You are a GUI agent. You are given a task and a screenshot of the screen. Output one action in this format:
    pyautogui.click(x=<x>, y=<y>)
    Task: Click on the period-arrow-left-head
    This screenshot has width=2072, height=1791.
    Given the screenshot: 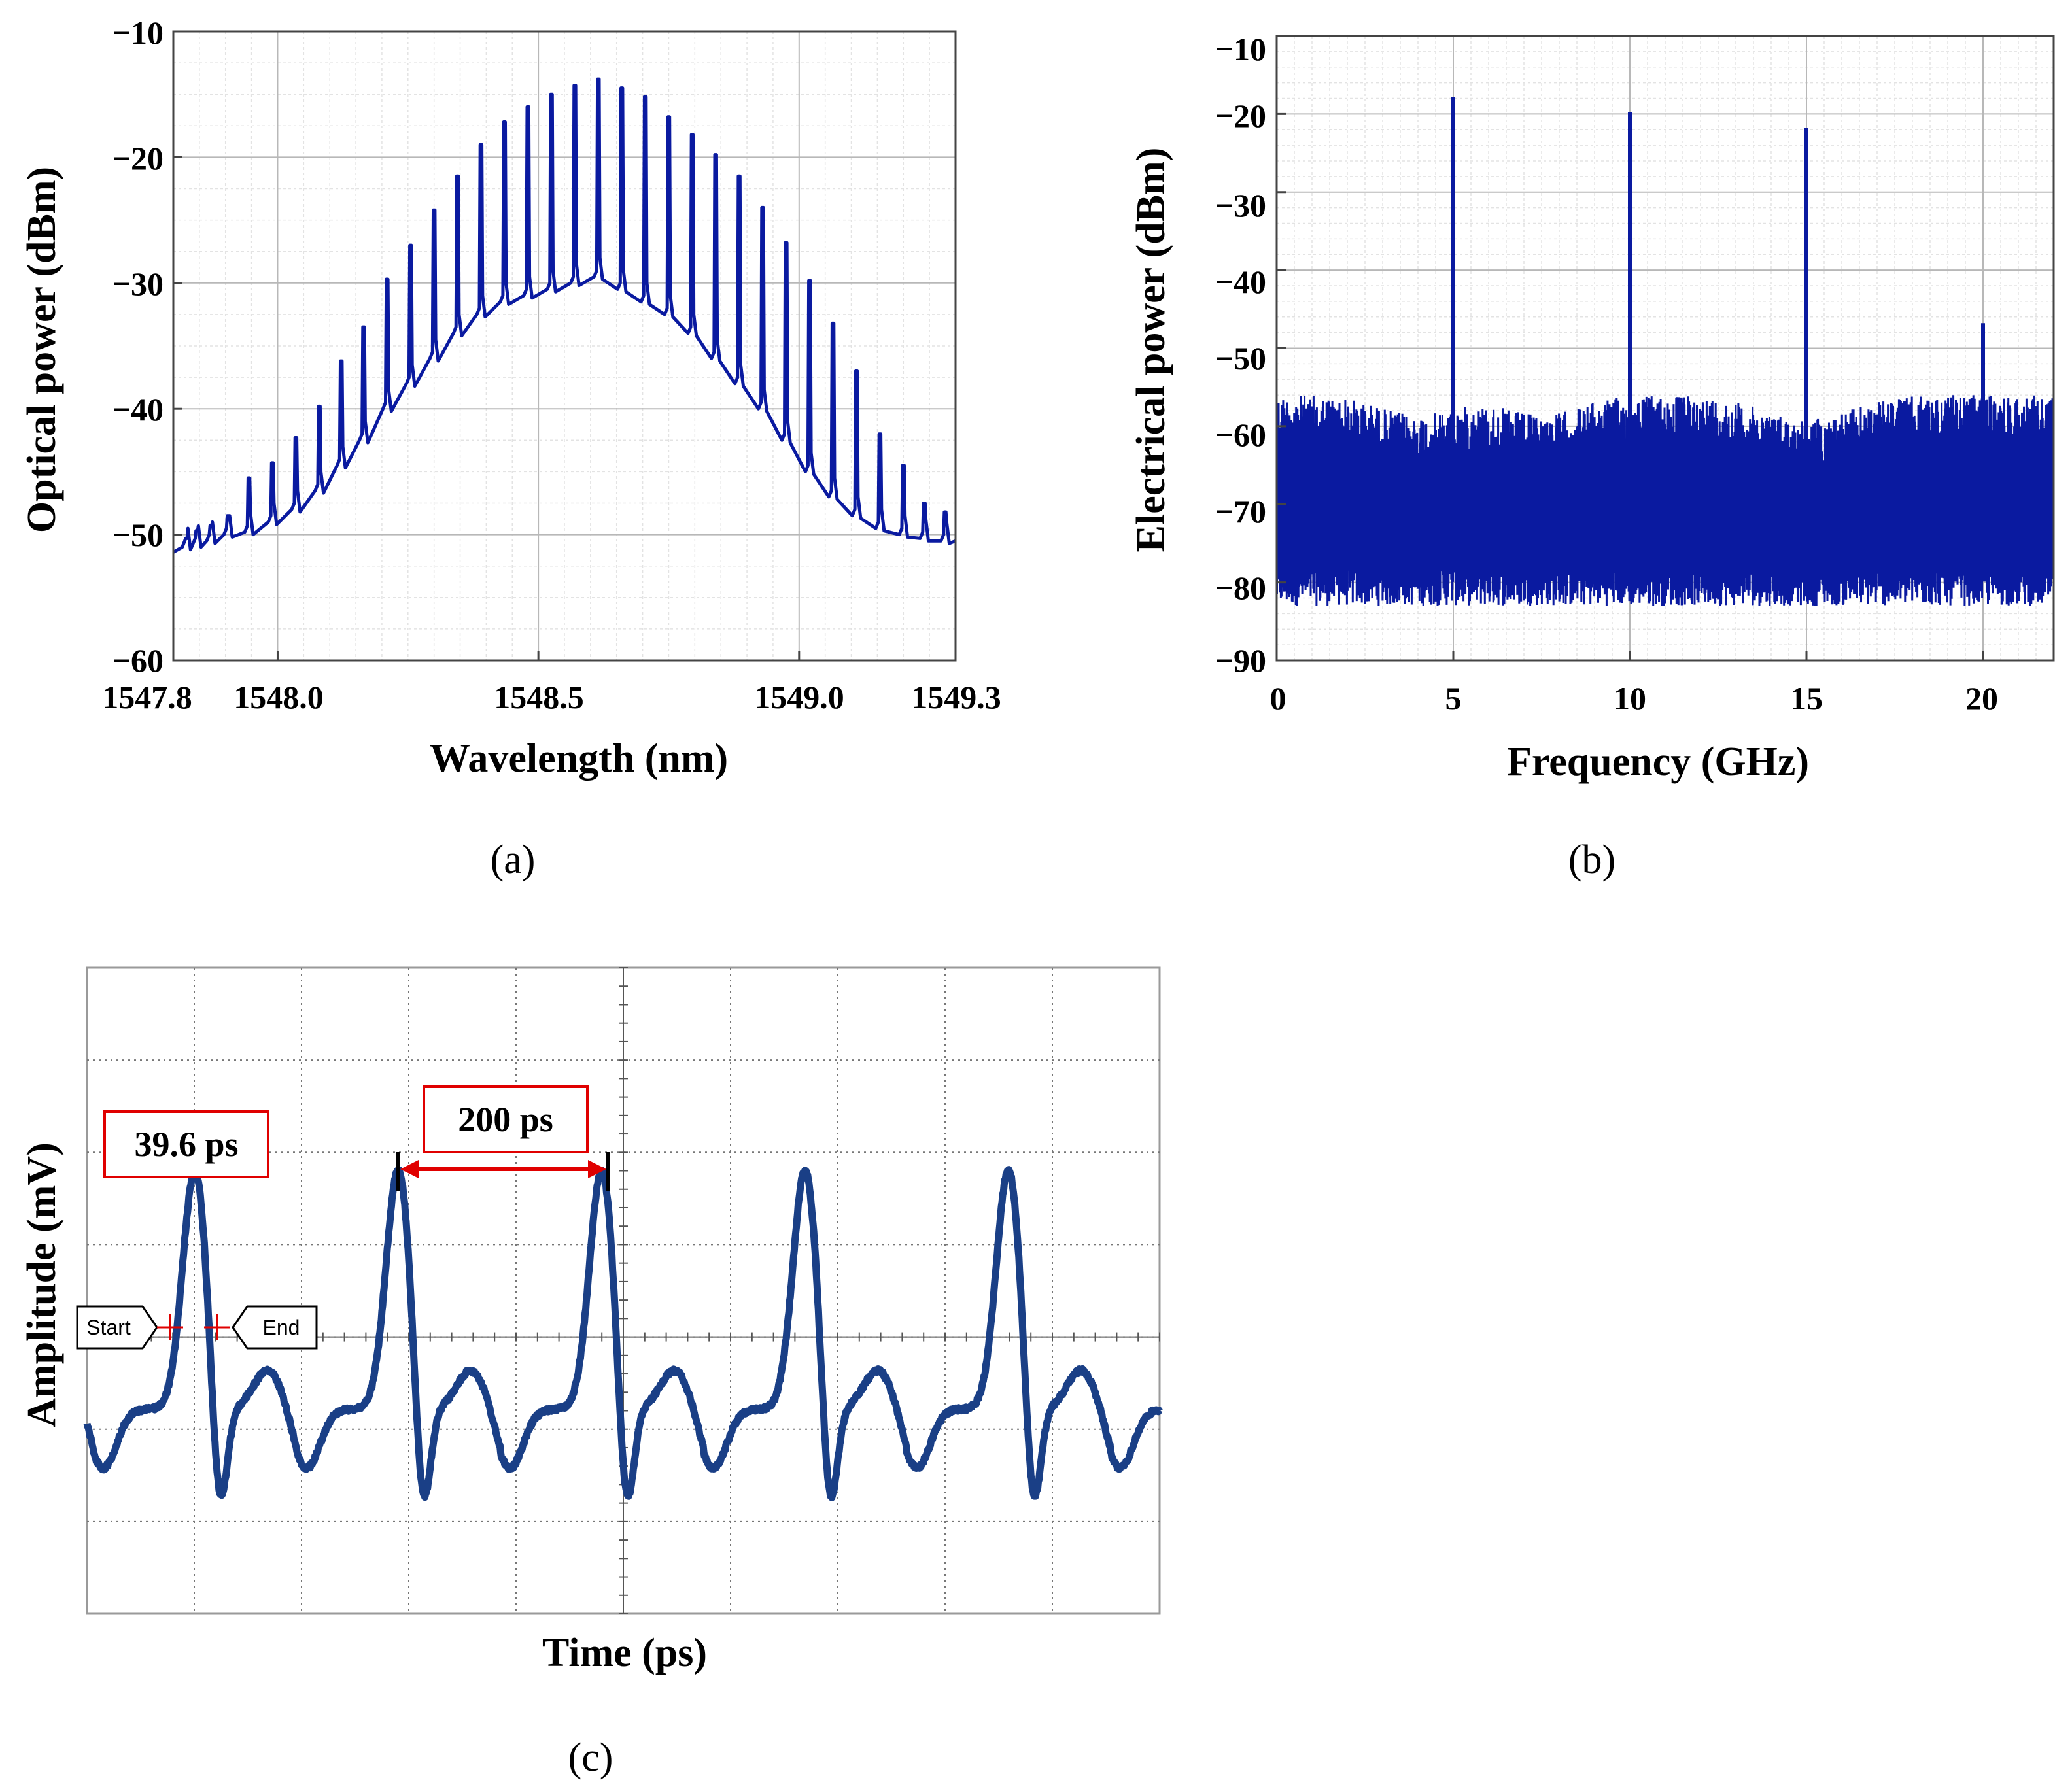 What is the action you would take?
    pyautogui.click(x=410, y=1169)
    